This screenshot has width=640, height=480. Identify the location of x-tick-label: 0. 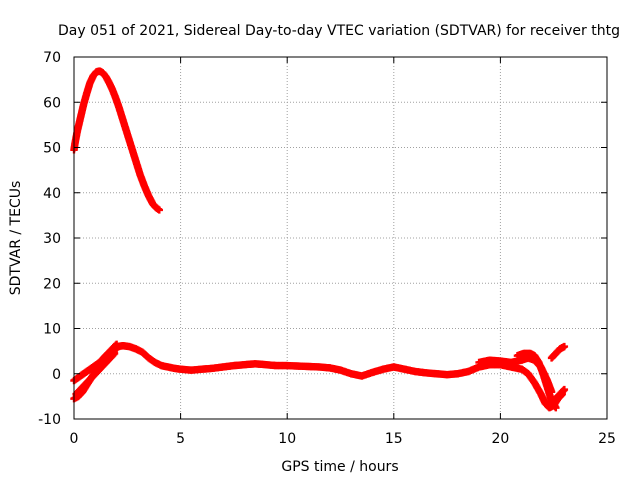
(74, 439).